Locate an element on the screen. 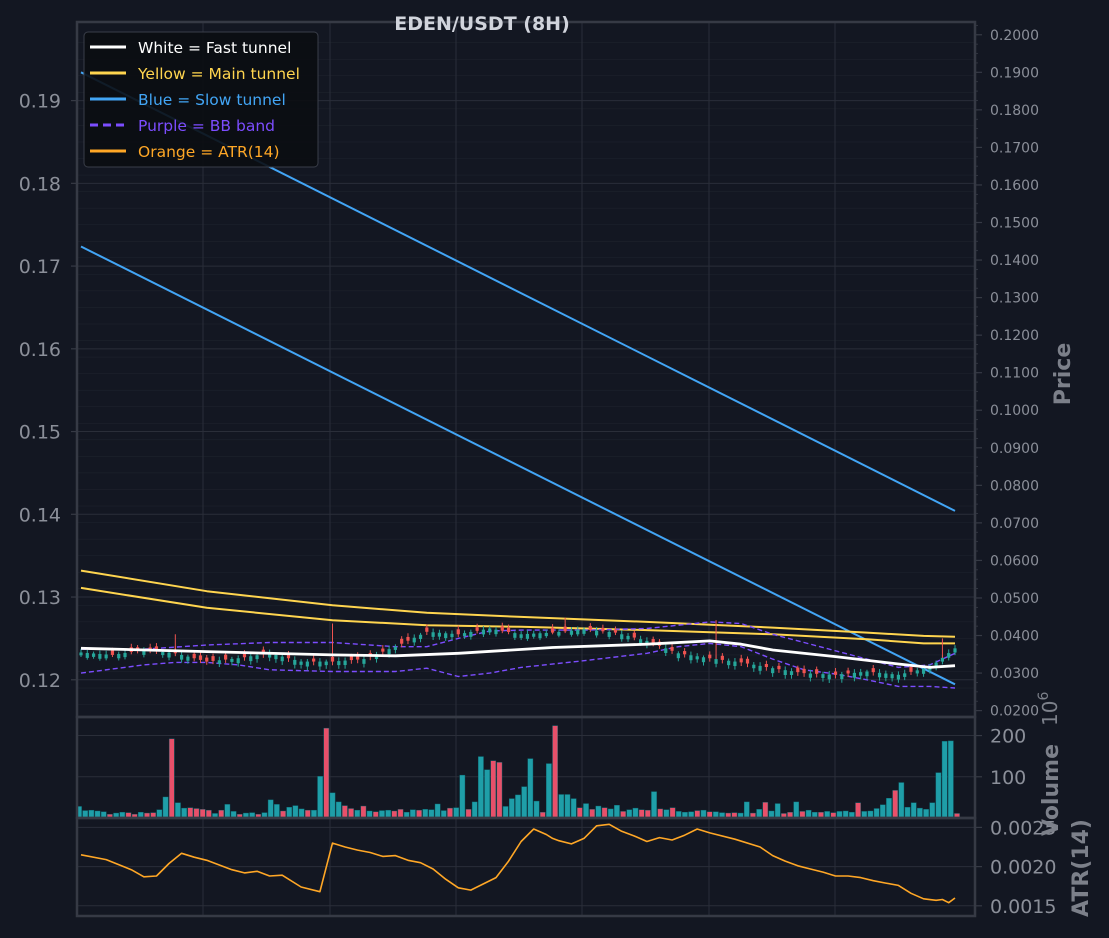 The width and height of the screenshot is (1109, 938). price-right-tick-label: 0.1700 is located at coordinates (1014, 148).